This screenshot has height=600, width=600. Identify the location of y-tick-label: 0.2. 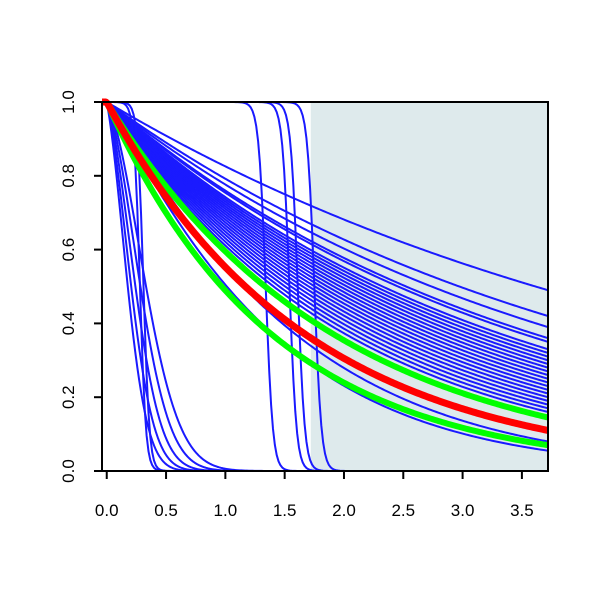
(68, 397).